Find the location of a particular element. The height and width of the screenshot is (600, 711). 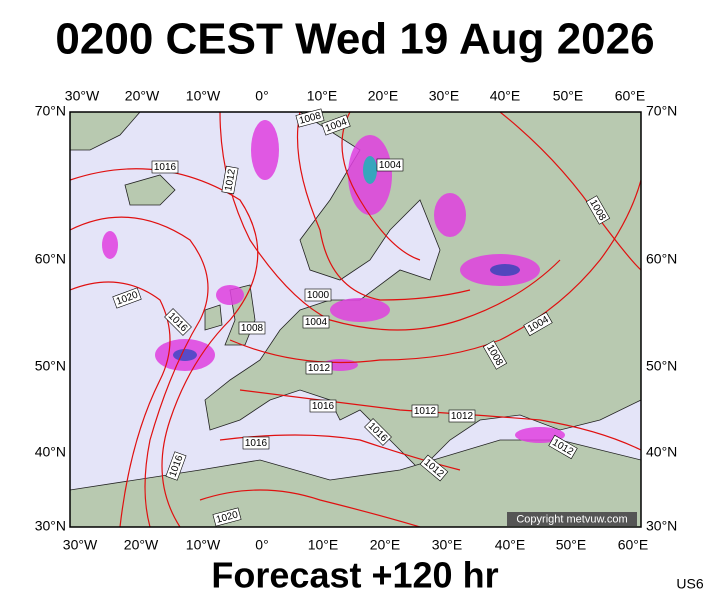

lat-label-left: 40°N is located at coordinates (50, 452).